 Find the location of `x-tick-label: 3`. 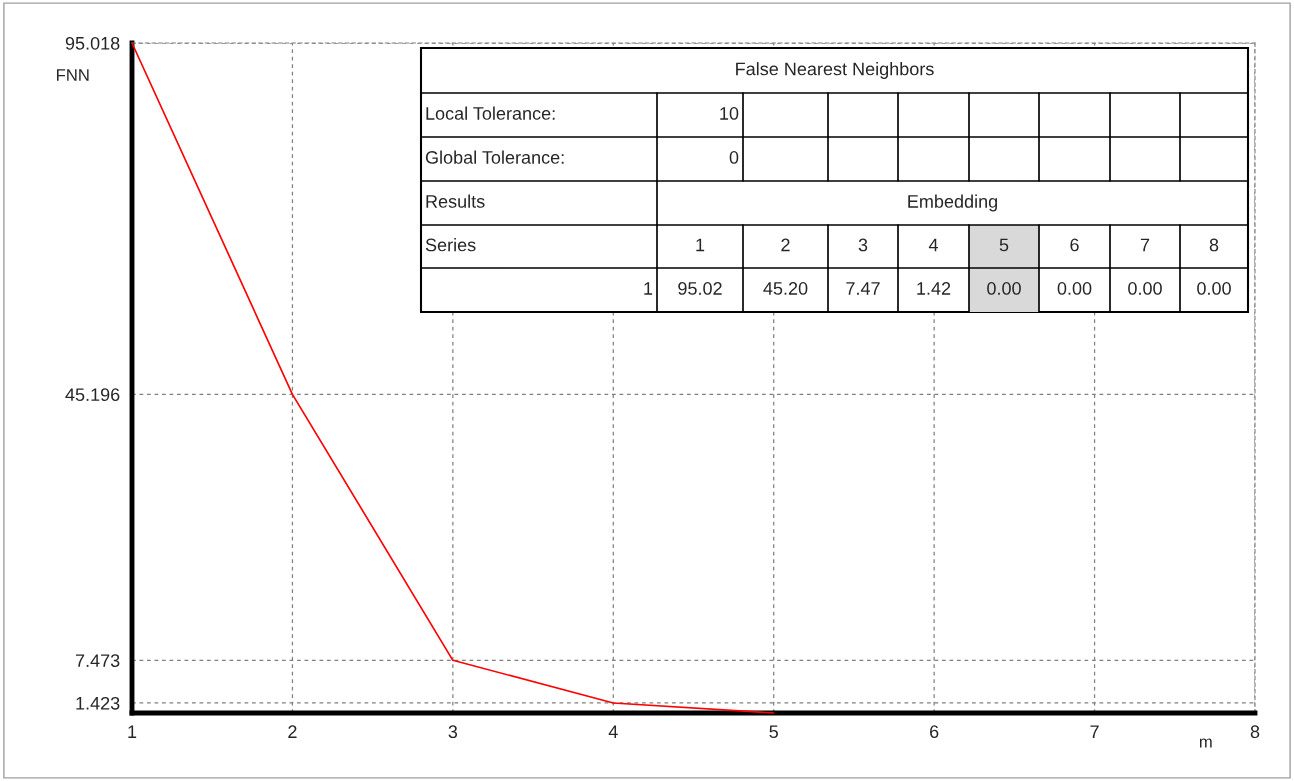

x-tick-label: 3 is located at coordinates (453, 732).